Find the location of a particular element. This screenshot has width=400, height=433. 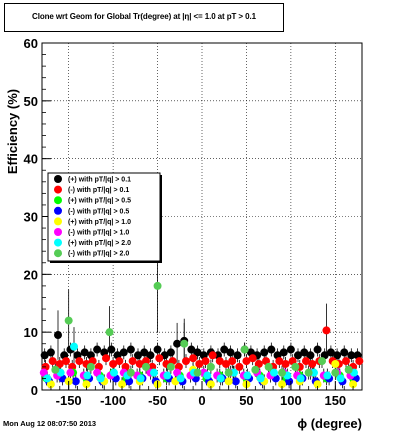

x-tick-label: 100 is located at coordinates (291, 400).